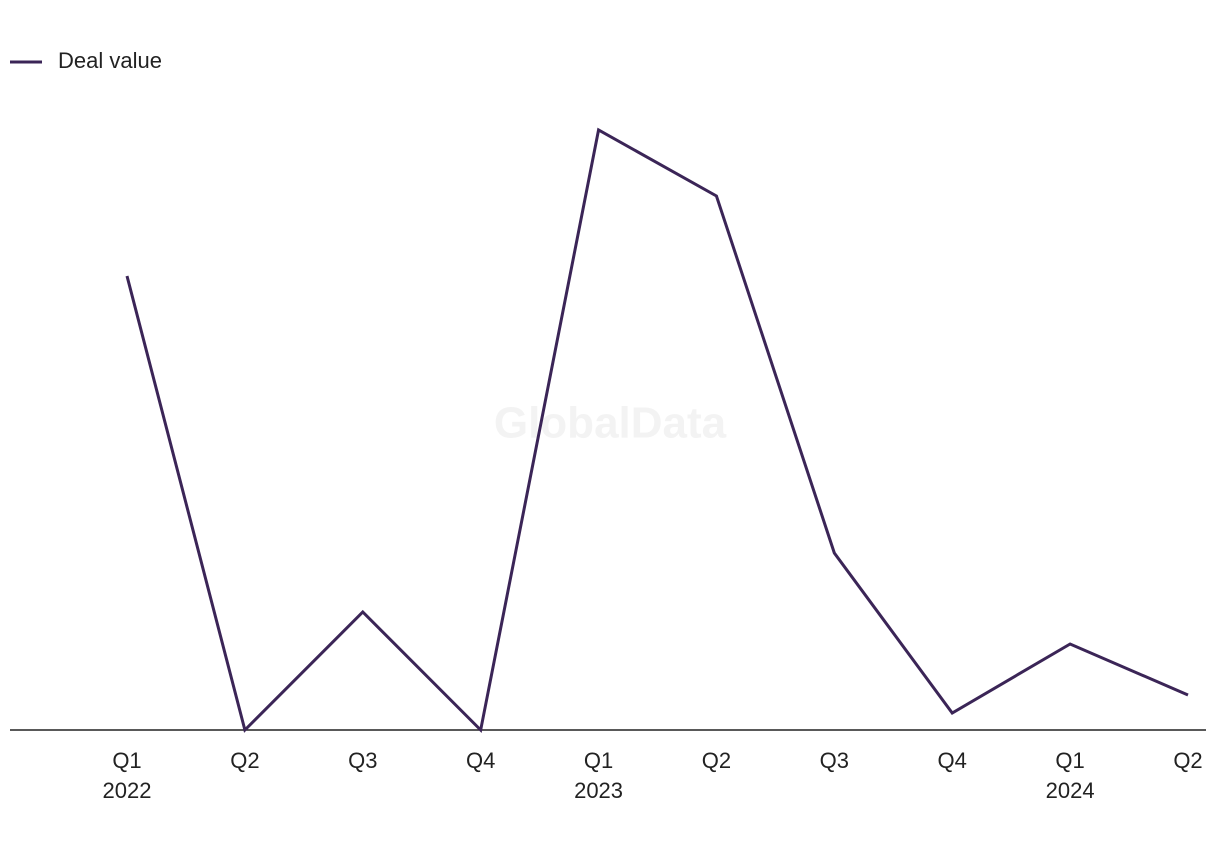 This screenshot has width=1220, height=850. What do you see at coordinates (110, 60) in the screenshot?
I see `legend-label: Deal value` at bounding box center [110, 60].